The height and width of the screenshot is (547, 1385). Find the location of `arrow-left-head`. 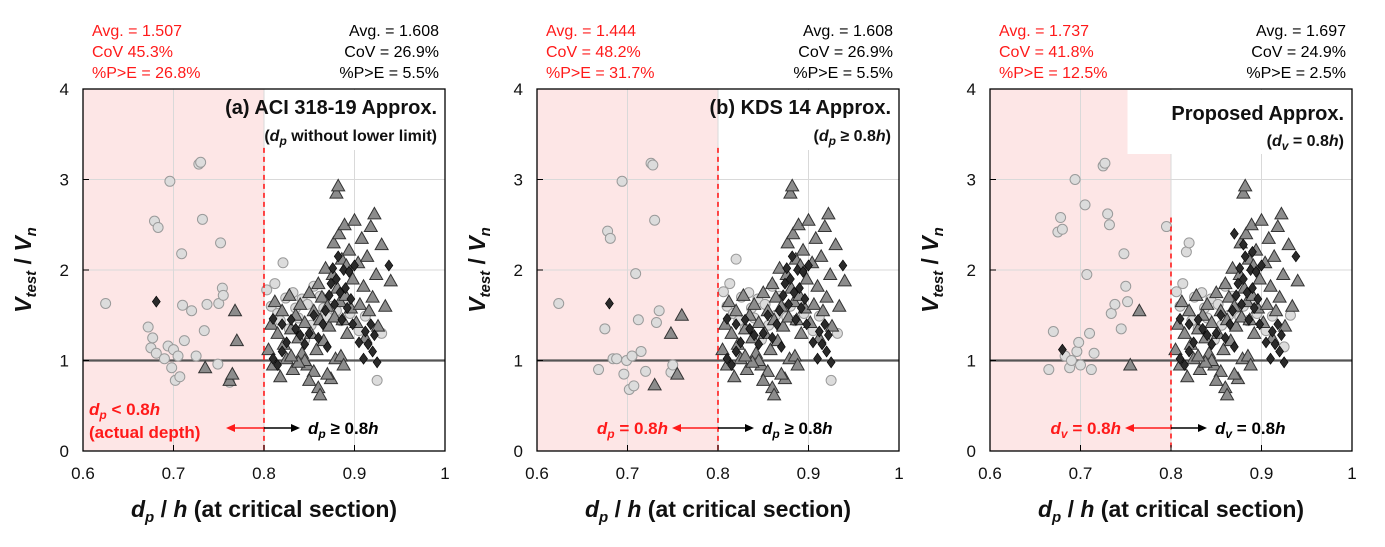

arrow-left-head is located at coordinates (676, 428).